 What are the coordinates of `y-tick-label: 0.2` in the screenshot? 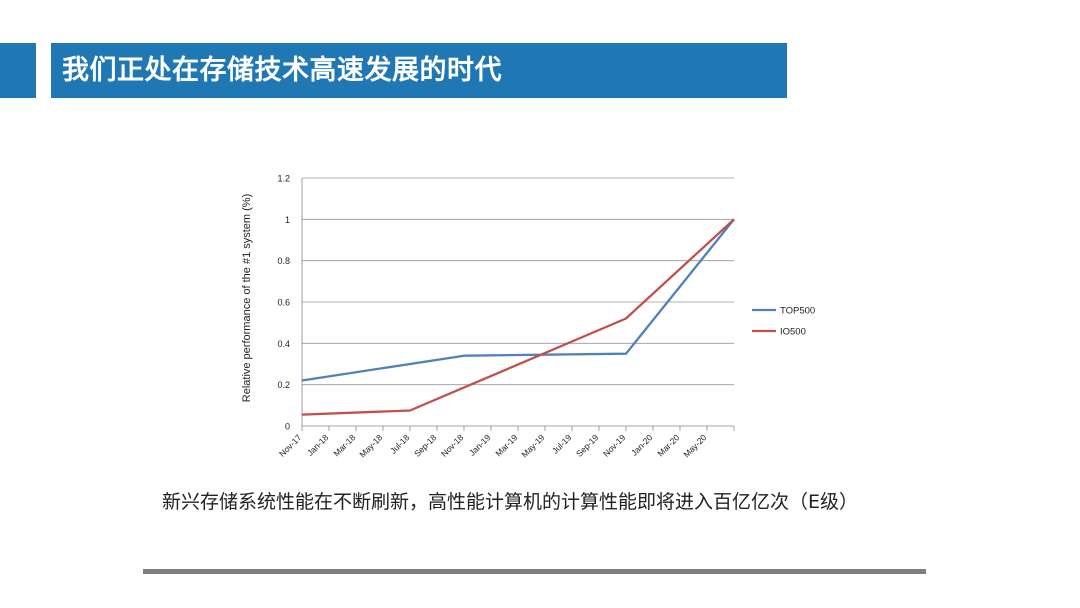 It's located at (283, 385).